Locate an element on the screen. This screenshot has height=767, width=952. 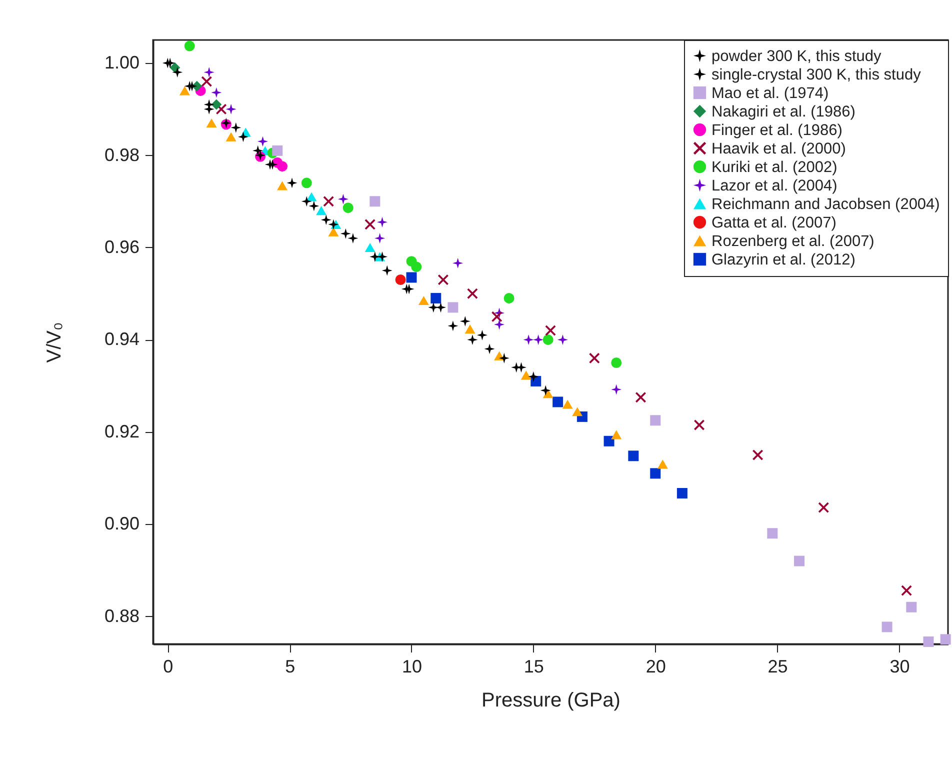
legend-label: Kuriki et al. (2002) is located at coordinates (775, 167).